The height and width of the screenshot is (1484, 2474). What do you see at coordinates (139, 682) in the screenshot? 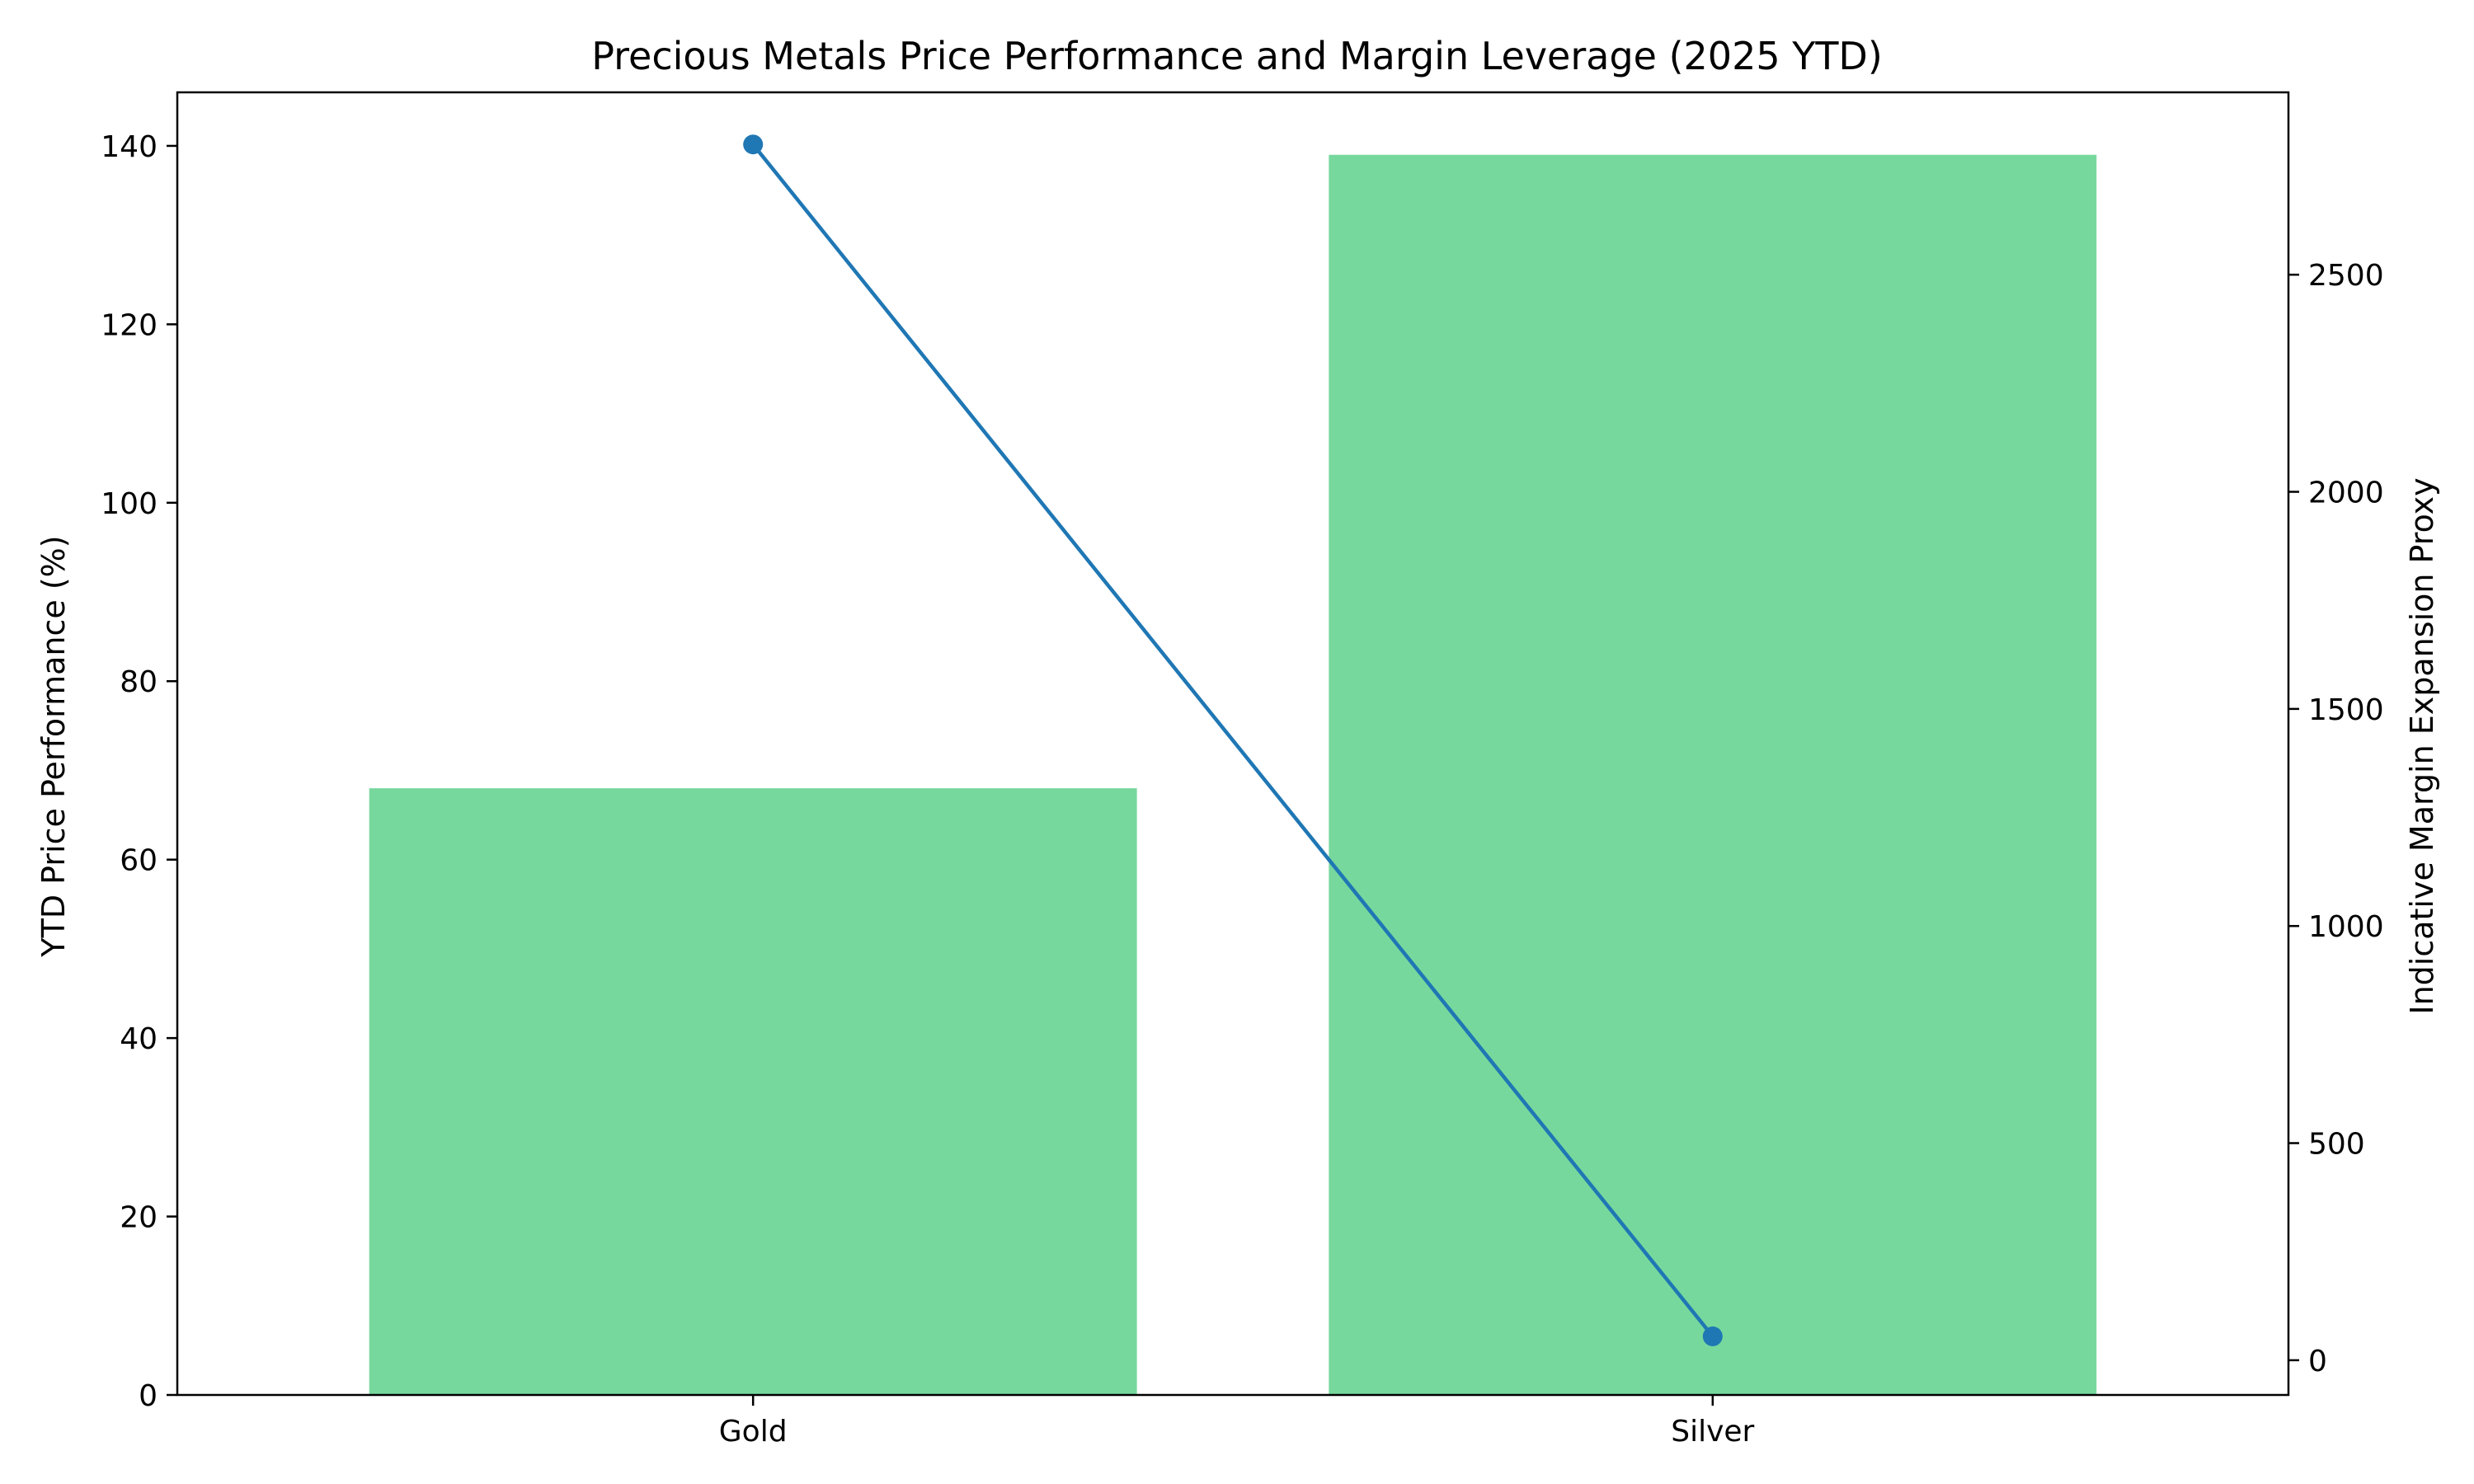
I see `y-tick-label: 80` at bounding box center [139, 682].